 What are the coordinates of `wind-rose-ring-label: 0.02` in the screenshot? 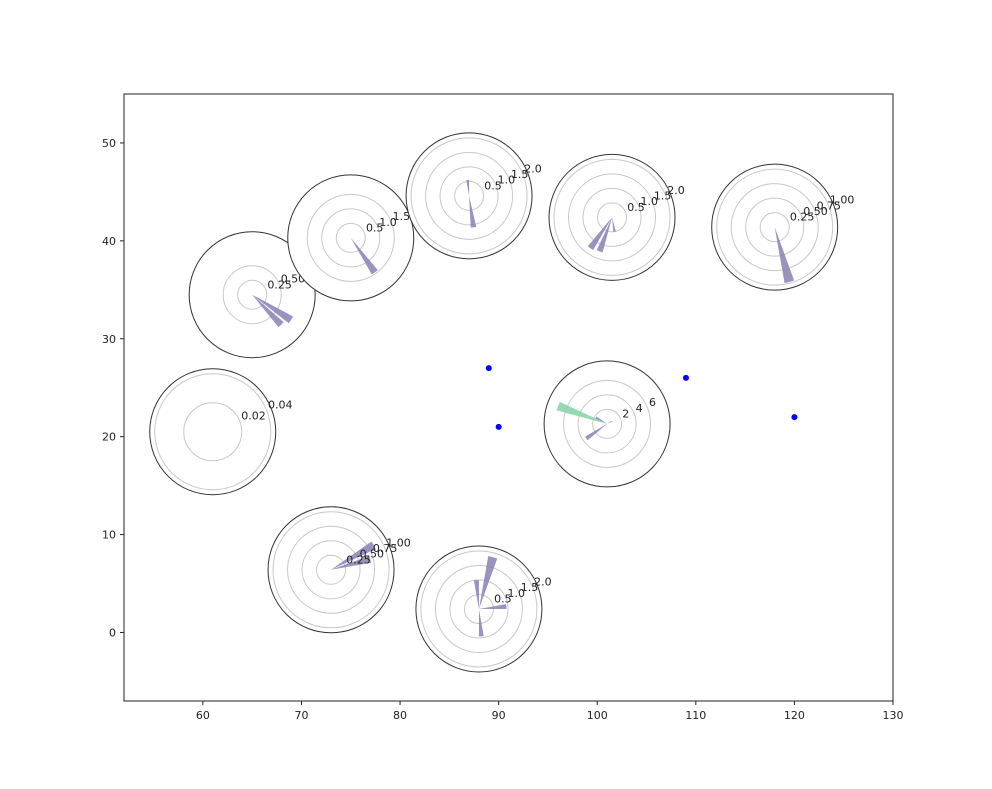 It's located at (253, 416).